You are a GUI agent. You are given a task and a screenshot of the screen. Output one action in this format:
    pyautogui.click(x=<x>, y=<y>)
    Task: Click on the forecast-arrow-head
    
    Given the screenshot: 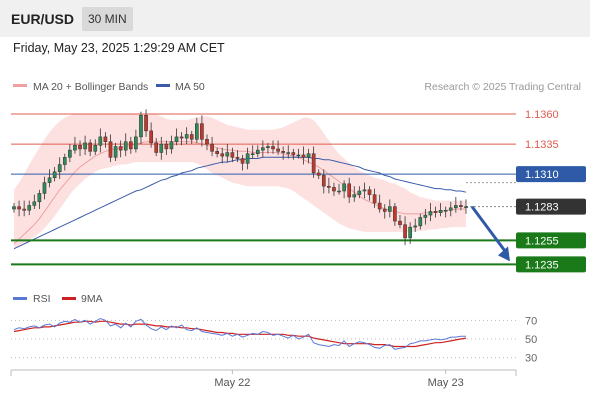 What is the action you would take?
    pyautogui.click(x=504, y=254)
    